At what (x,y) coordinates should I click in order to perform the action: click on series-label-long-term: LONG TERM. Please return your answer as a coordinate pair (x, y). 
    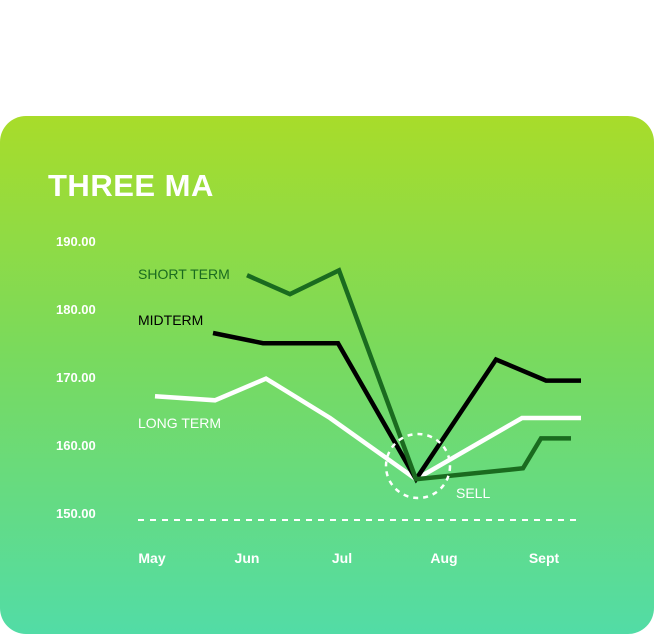
    Looking at the image, I should click on (179, 423).